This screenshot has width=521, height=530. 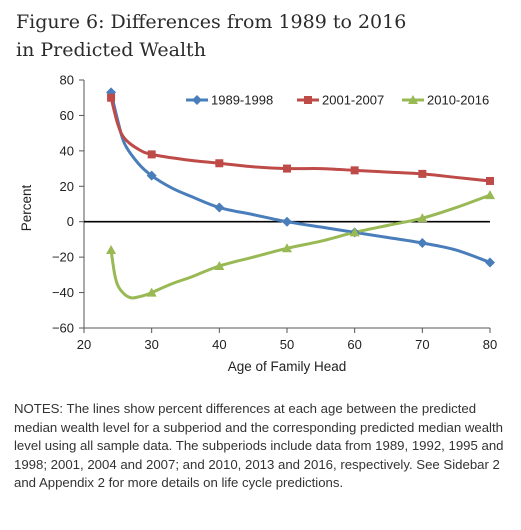 I want to click on x-tick-label: 30, so click(x=151, y=344).